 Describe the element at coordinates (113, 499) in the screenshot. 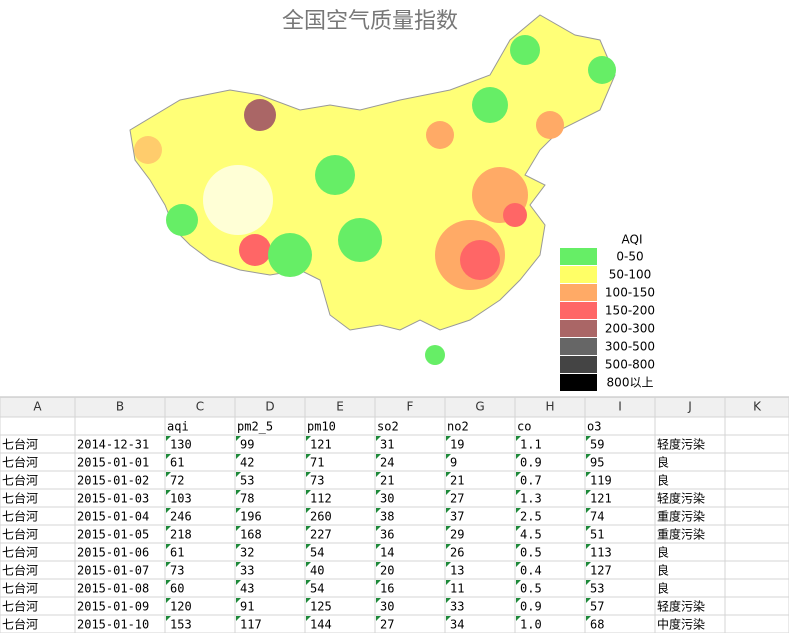

I see `cell: 2015-01-03` at that location.